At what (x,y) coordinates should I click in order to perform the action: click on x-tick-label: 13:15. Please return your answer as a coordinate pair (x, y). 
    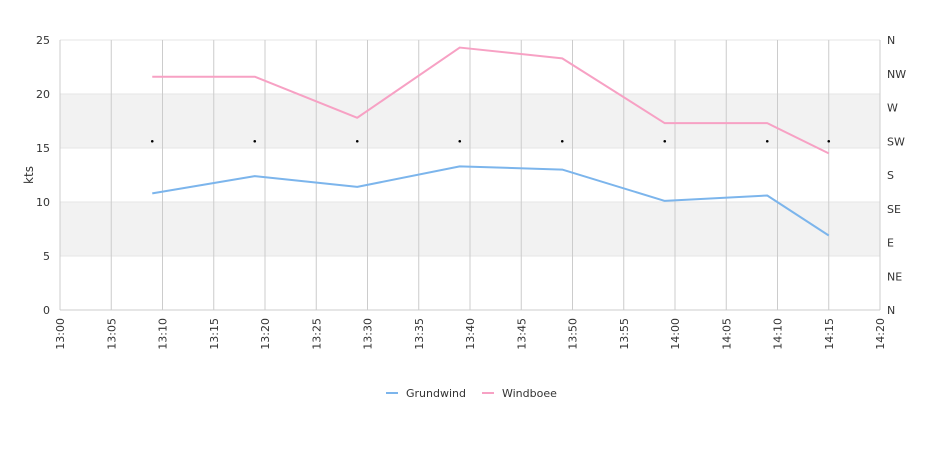
    Looking at the image, I should click on (214, 334).